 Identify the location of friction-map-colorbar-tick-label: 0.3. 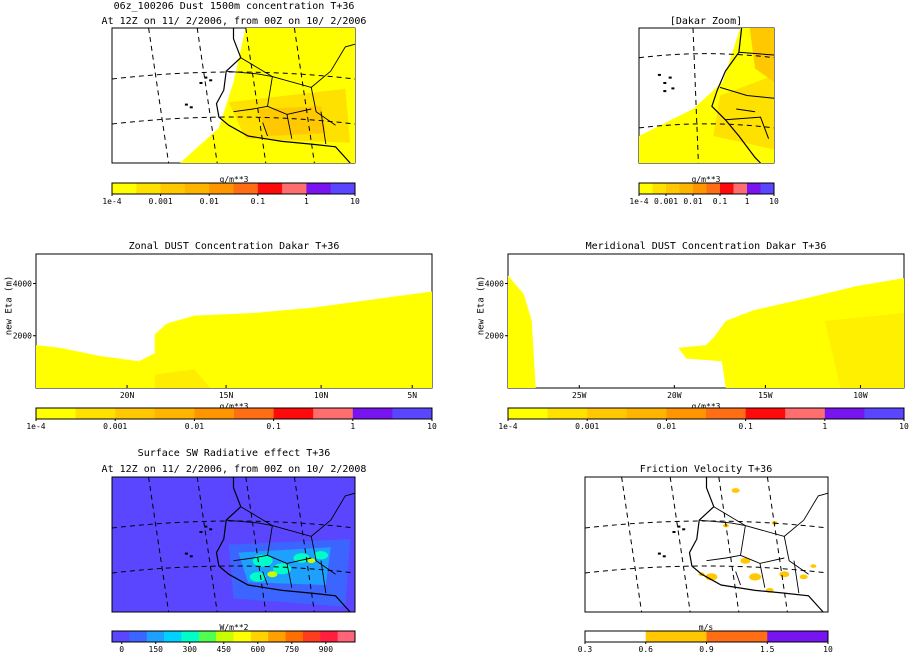
(585, 649).